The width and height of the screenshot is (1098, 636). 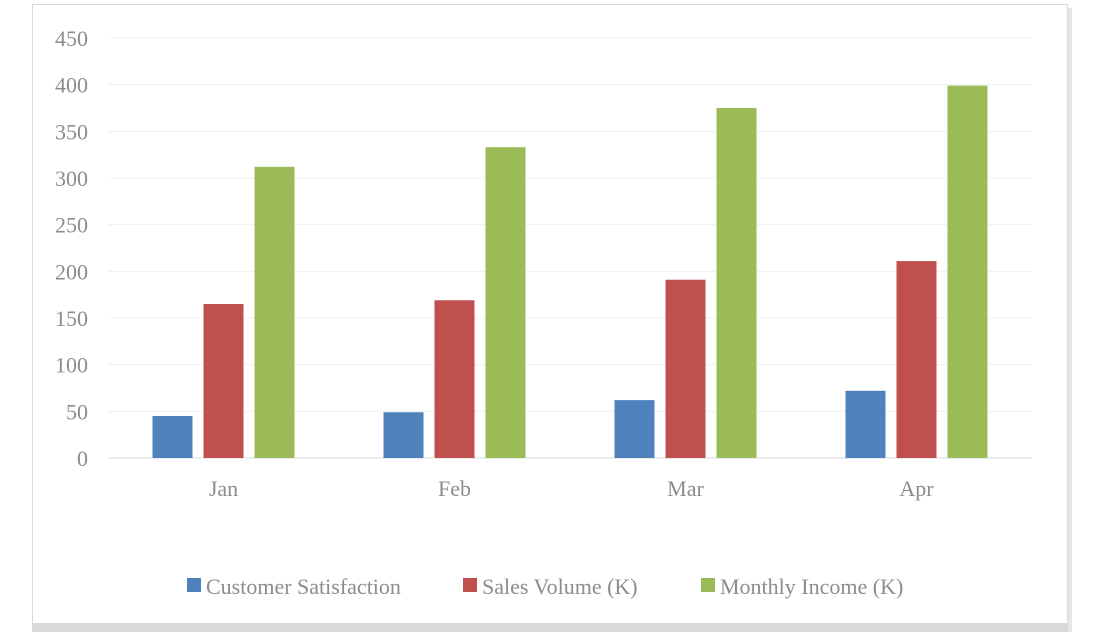 I want to click on x-tick-label: Jan, so click(x=223, y=488).